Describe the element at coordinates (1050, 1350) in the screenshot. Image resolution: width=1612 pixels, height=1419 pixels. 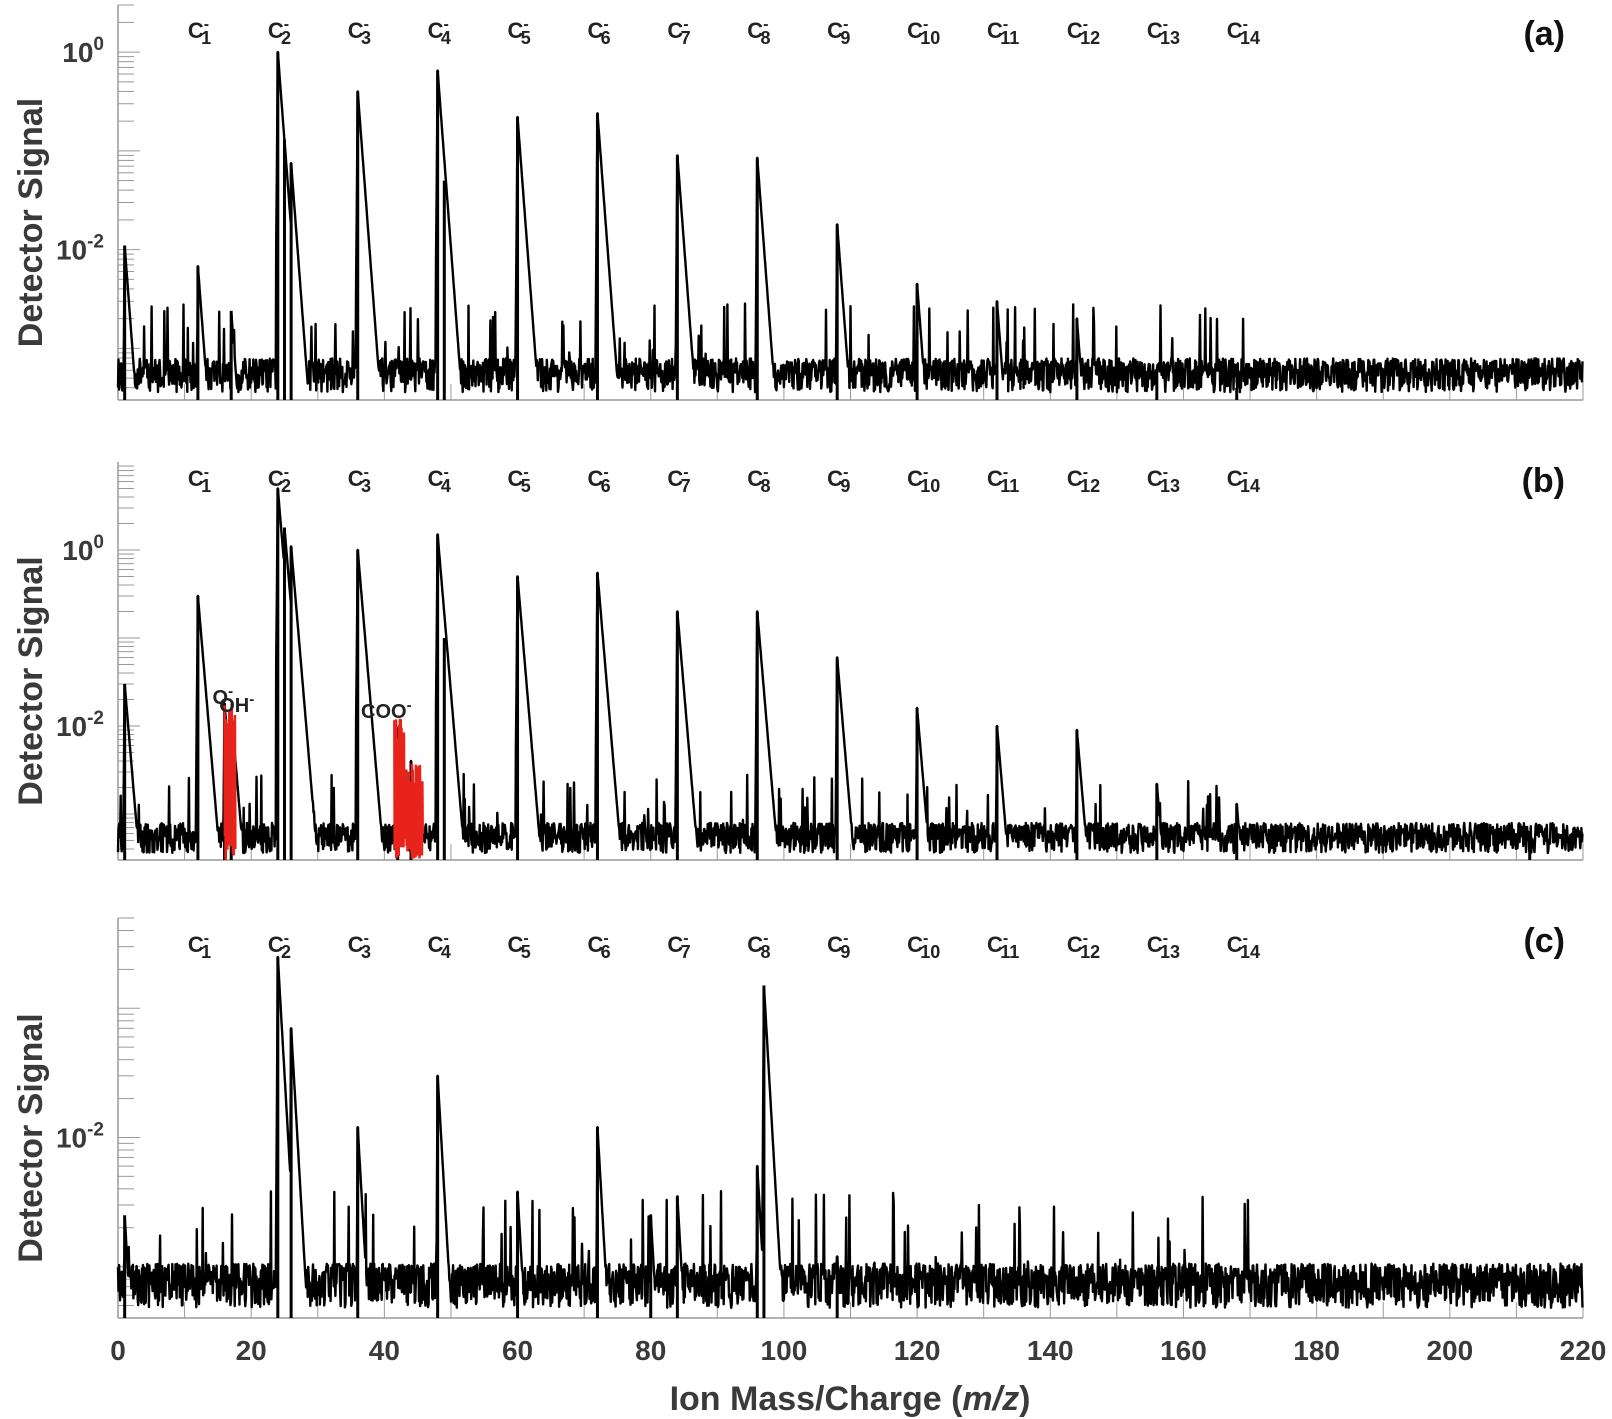
I see `x-tick-label: 140` at that location.